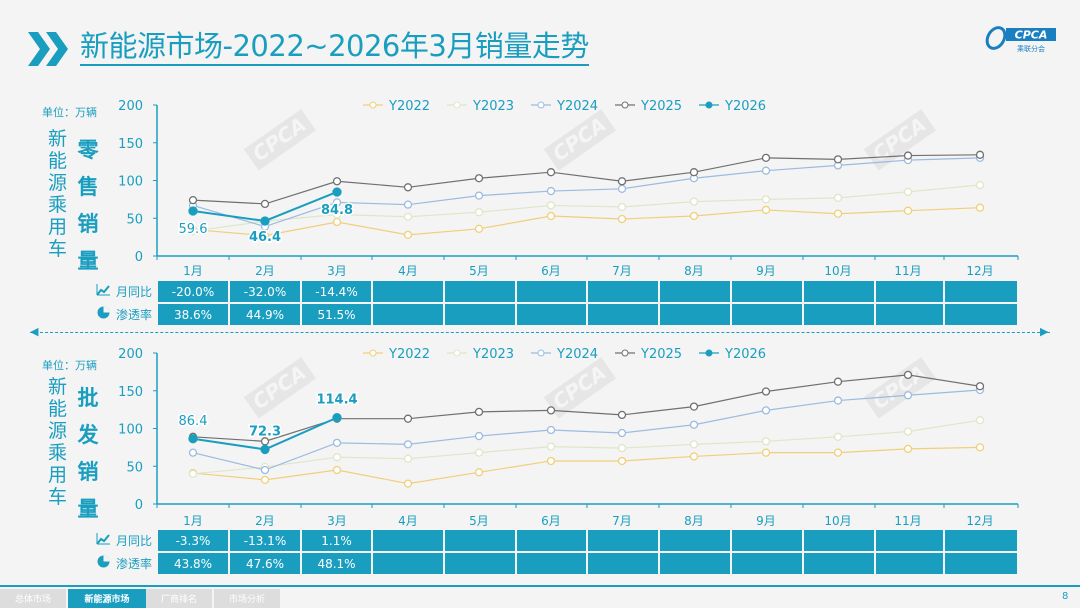 This screenshot has height=608, width=1080. Describe the element at coordinates (107, 598) in the screenshot. I see `footer-tab: 新能源市场` at that location.